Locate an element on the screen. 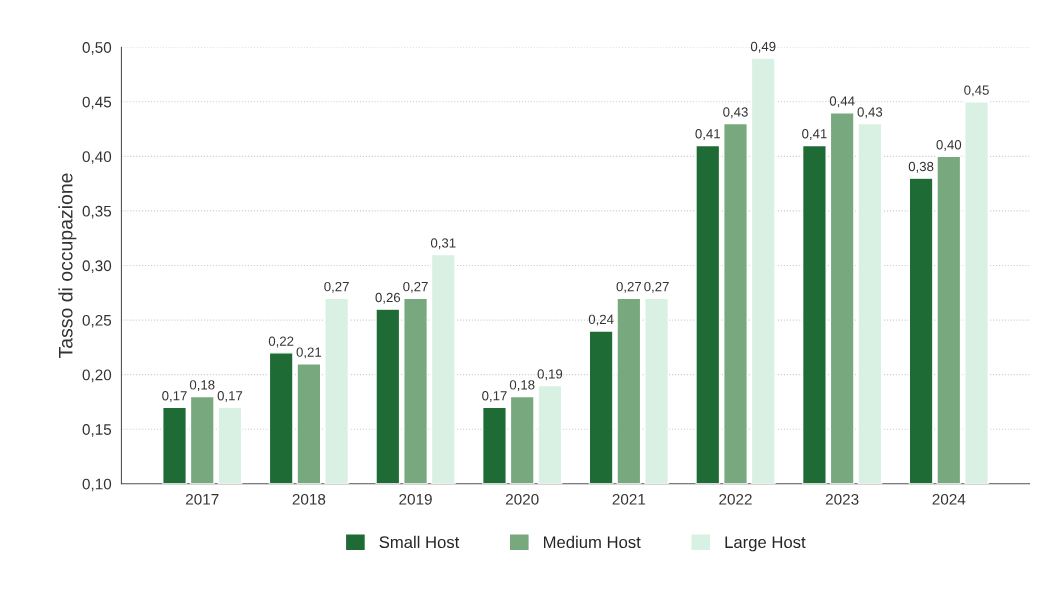 The height and width of the screenshot is (590, 1056). data-label: 0,31 is located at coordinates (443, 244).